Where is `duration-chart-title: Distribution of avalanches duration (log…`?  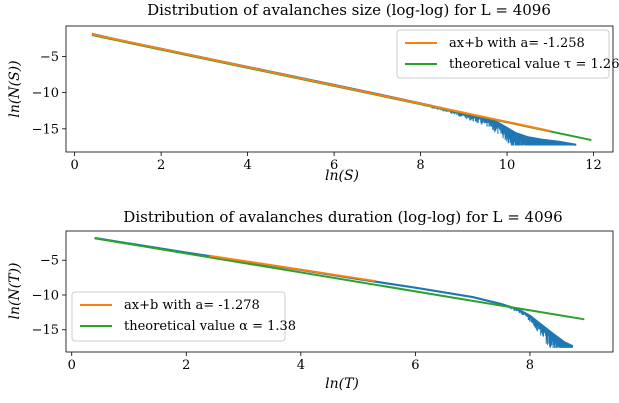
duration-chart-title: Distribution of avalanches duration (log… is located at coordinates (342, 217).